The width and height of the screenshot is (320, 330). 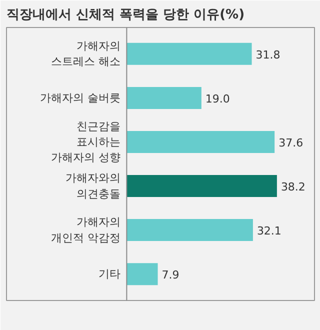 What do you see at coordinates (80, 97) in the screenshot?
I see `y-tick-label: 가해자의 술버릇` at bounding box center [80, 97].